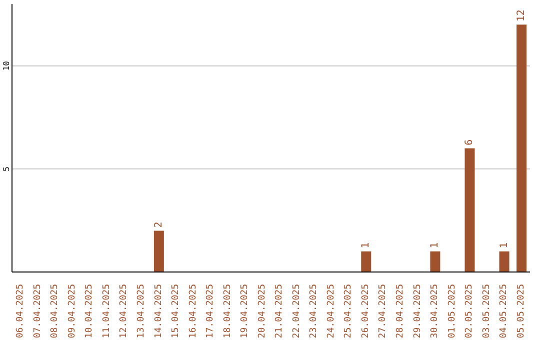 Image resolution: width=540 pixels, height=340 pixels. I want to click on y-tick-label: 10, so click(6, 65).